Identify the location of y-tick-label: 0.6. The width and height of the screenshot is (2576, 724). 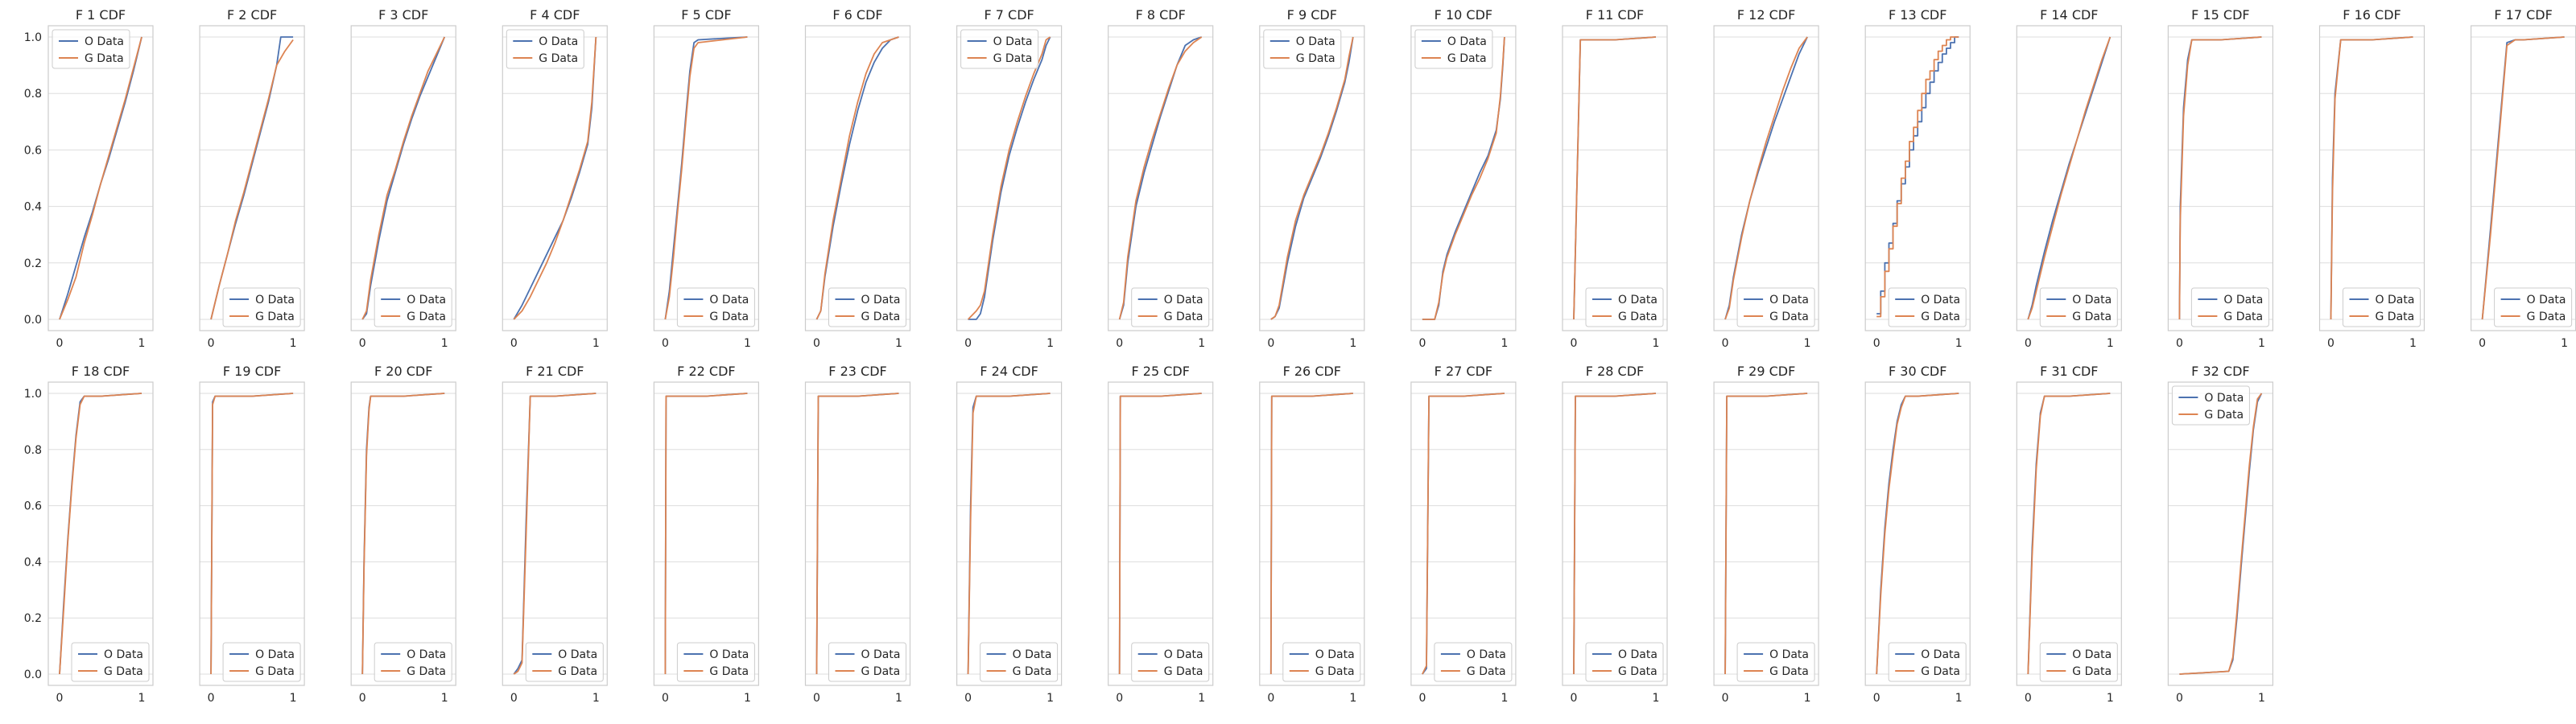
(33, 150).